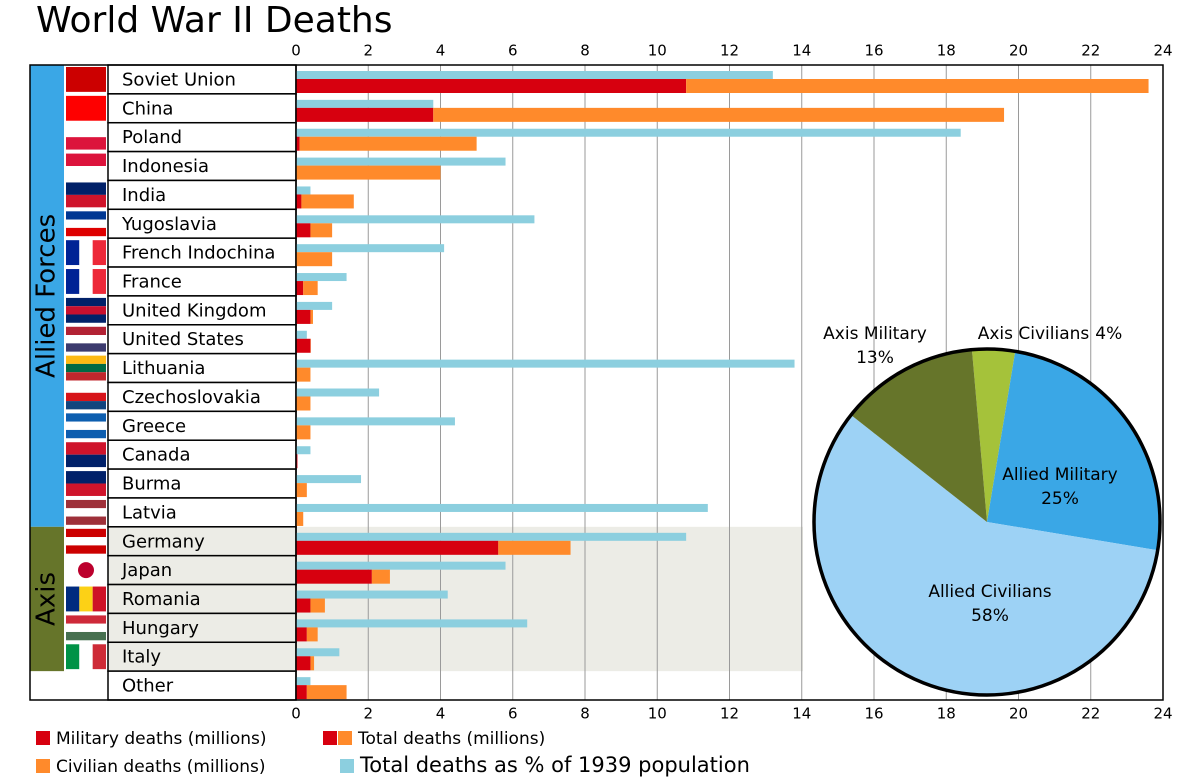 The width and height of the screenshot is (1200, 781). I want to click on x-tick-label: 14, so click(801, 714).